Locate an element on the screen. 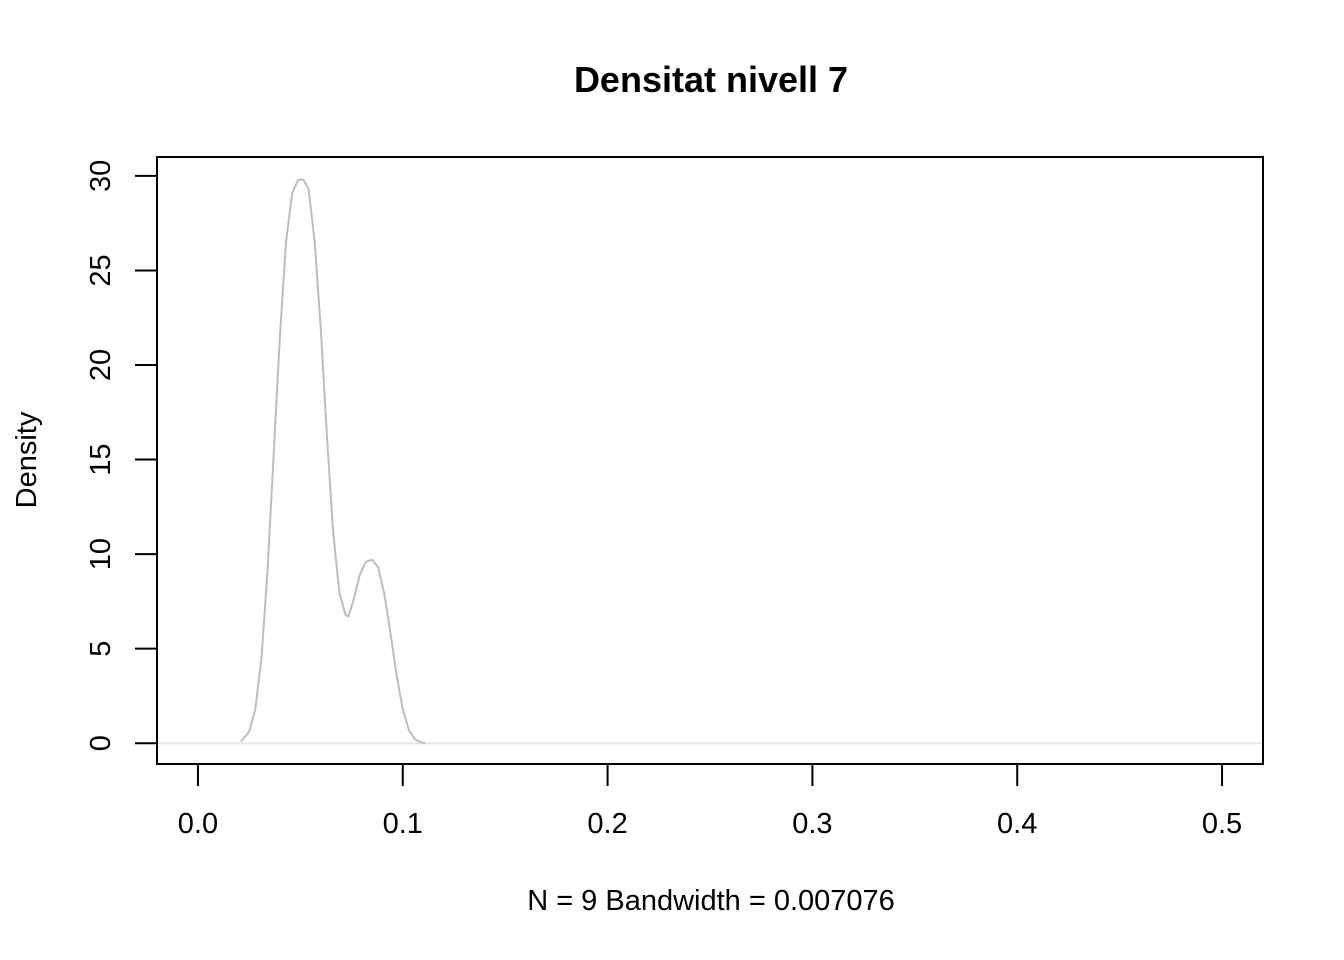 The image size is (1344, 960). y-tick-label: 15 is located at coordinates (101, 459).